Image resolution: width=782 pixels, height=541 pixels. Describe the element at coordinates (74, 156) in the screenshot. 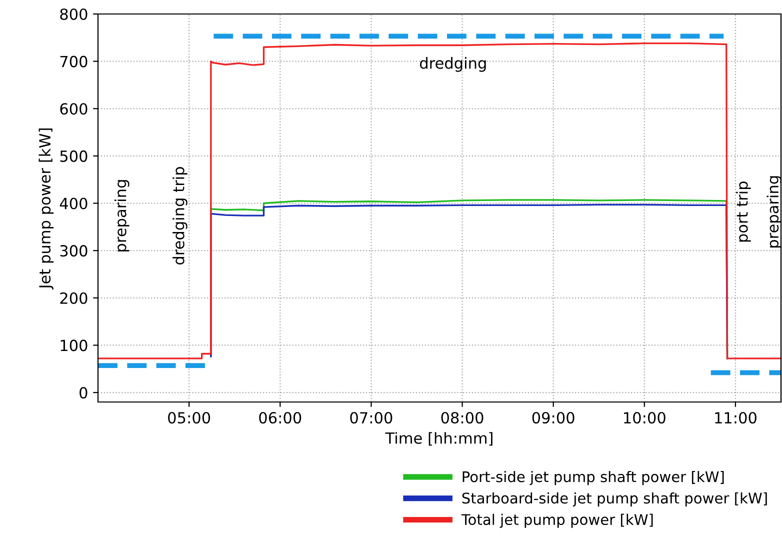

I see `y-tick-label: 500` at that location.